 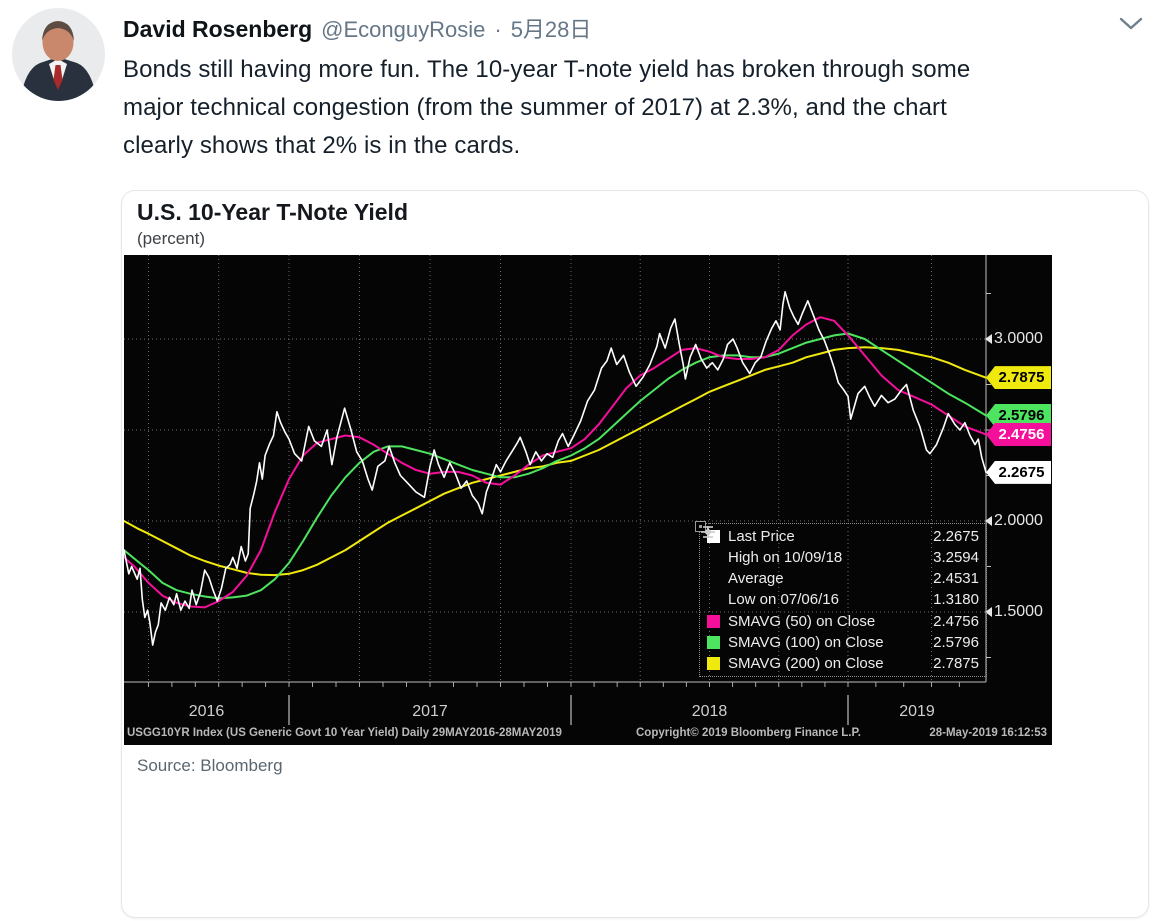 I want to click on legend-row: Last Price 2.2675, so click(x=842, y=536).